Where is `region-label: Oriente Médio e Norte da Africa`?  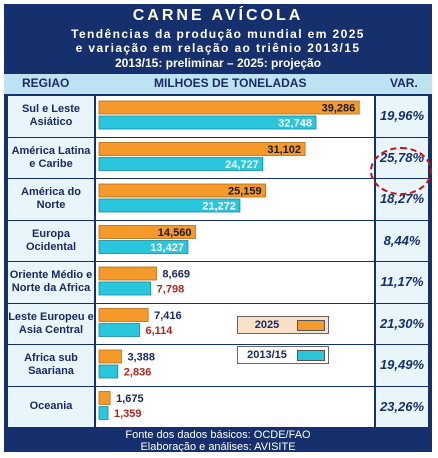
region-label: Oriente Médio e Norte da Africa is located at coordinates (51, 282).